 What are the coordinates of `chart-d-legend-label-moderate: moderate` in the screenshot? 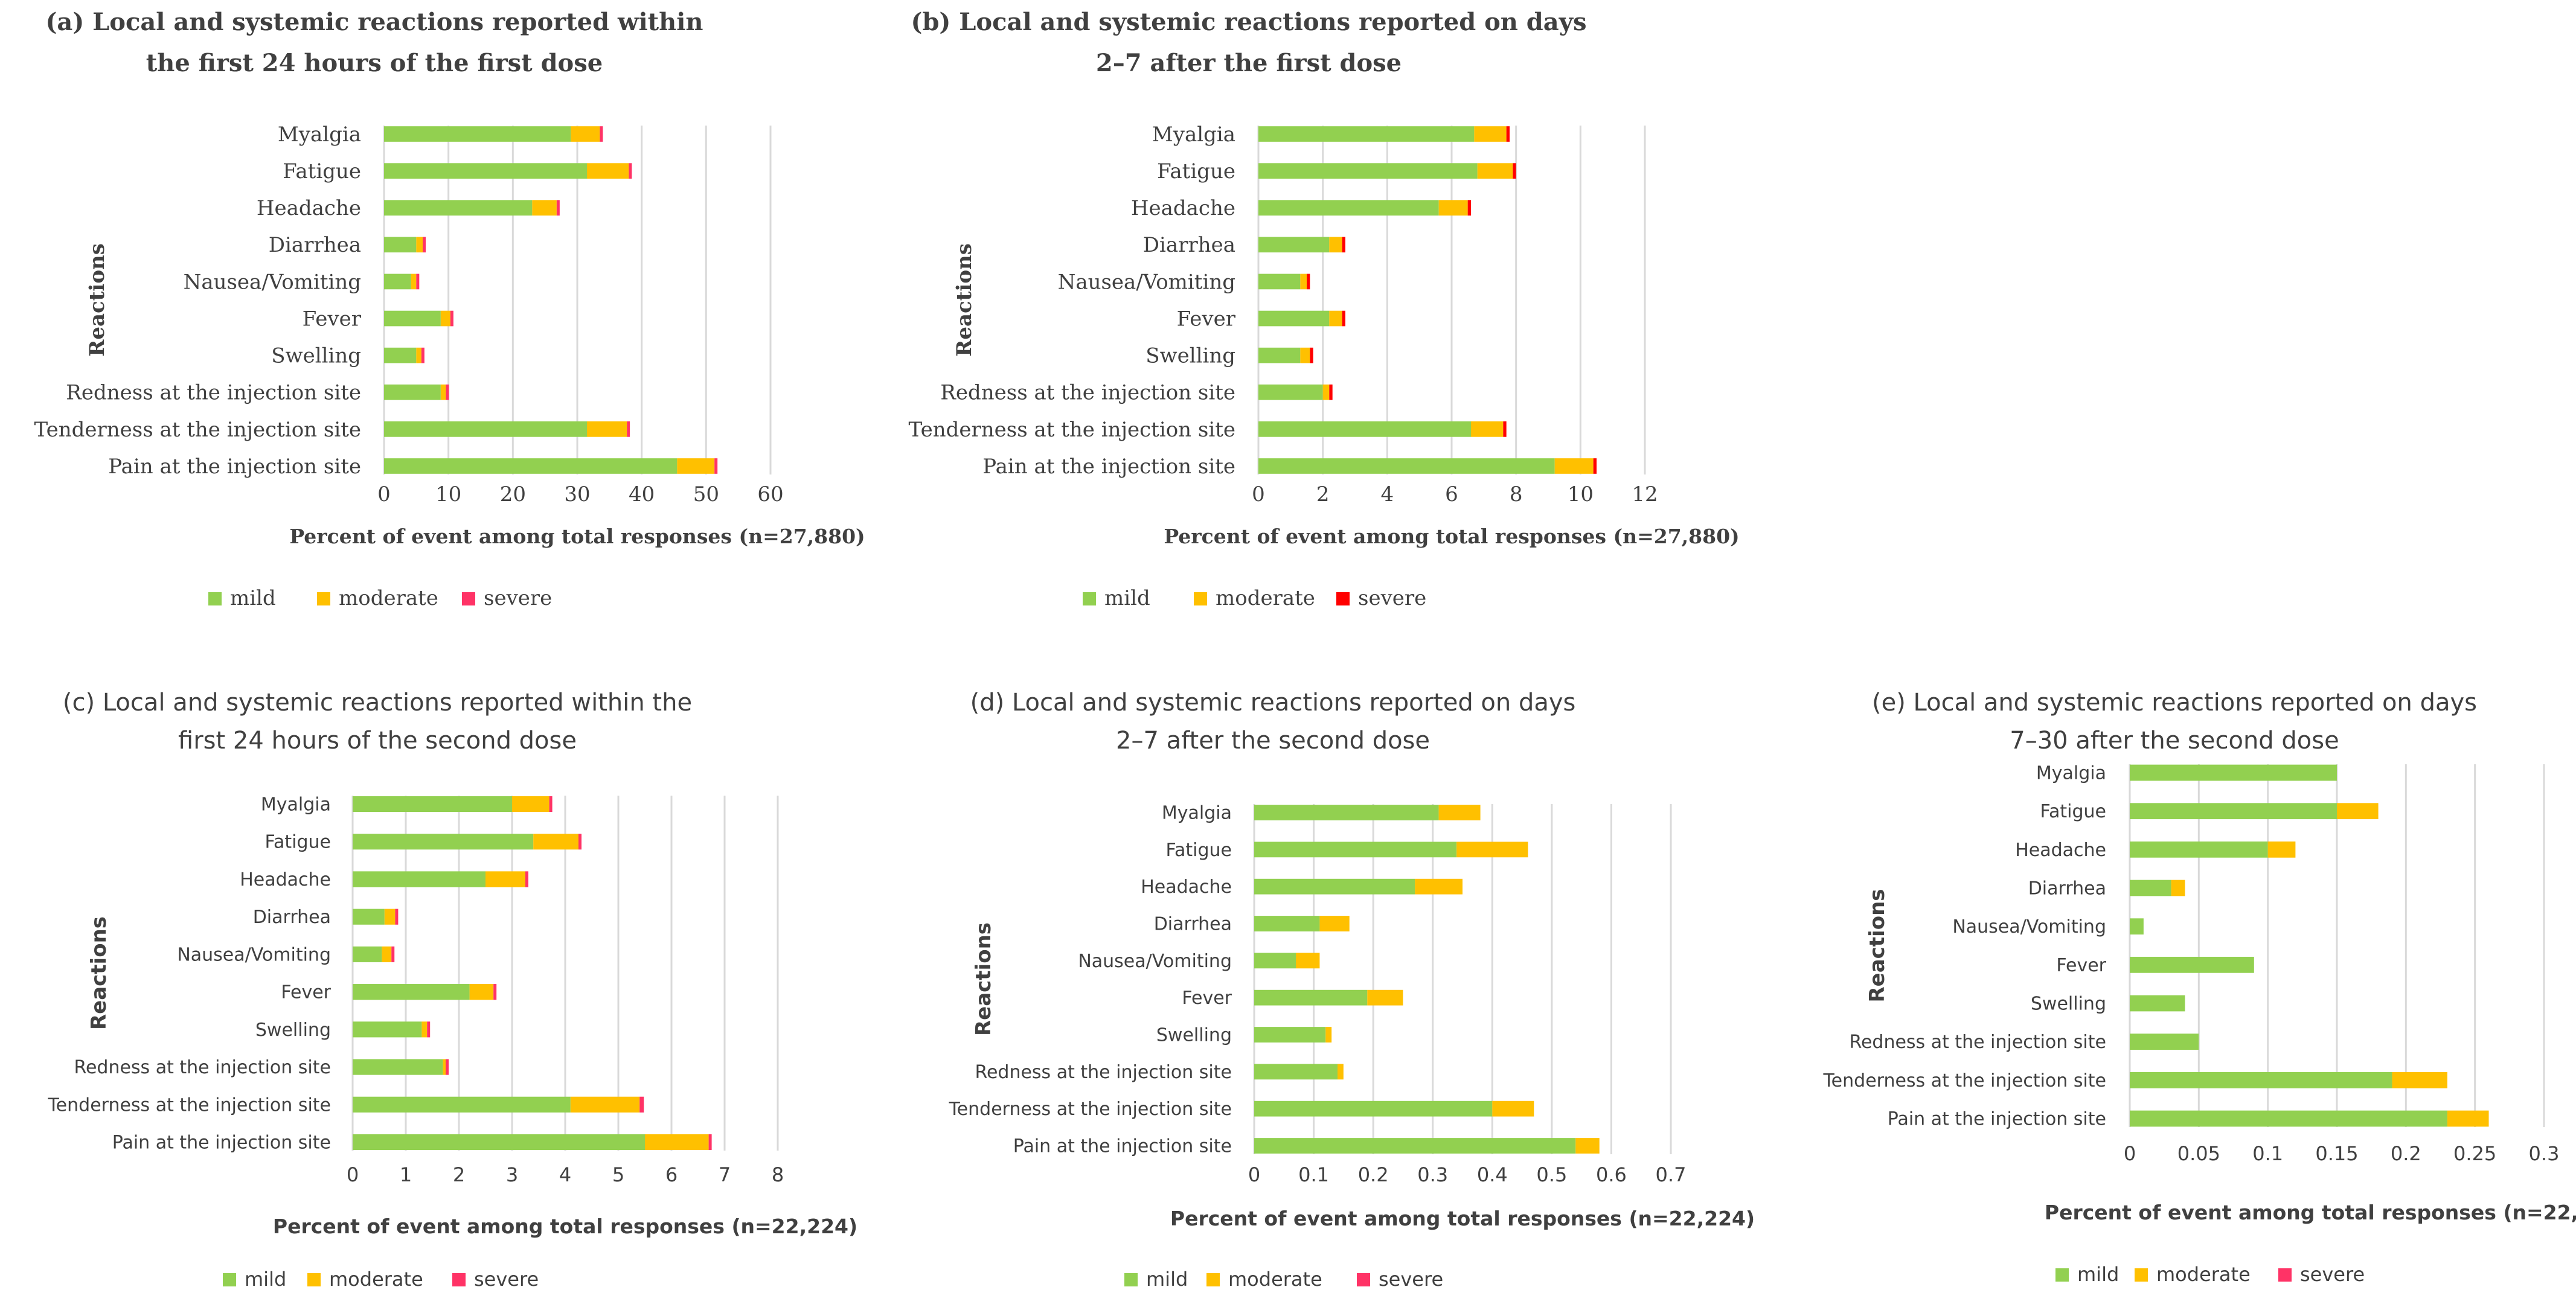 It's located at (1275, 1279).